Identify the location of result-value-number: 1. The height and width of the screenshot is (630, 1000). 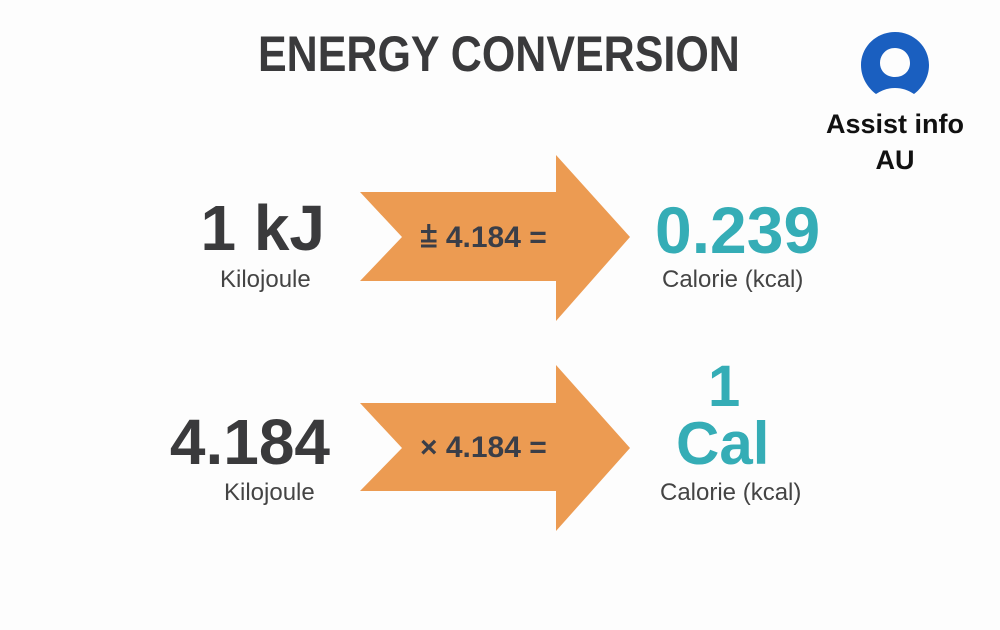
(724, 386).